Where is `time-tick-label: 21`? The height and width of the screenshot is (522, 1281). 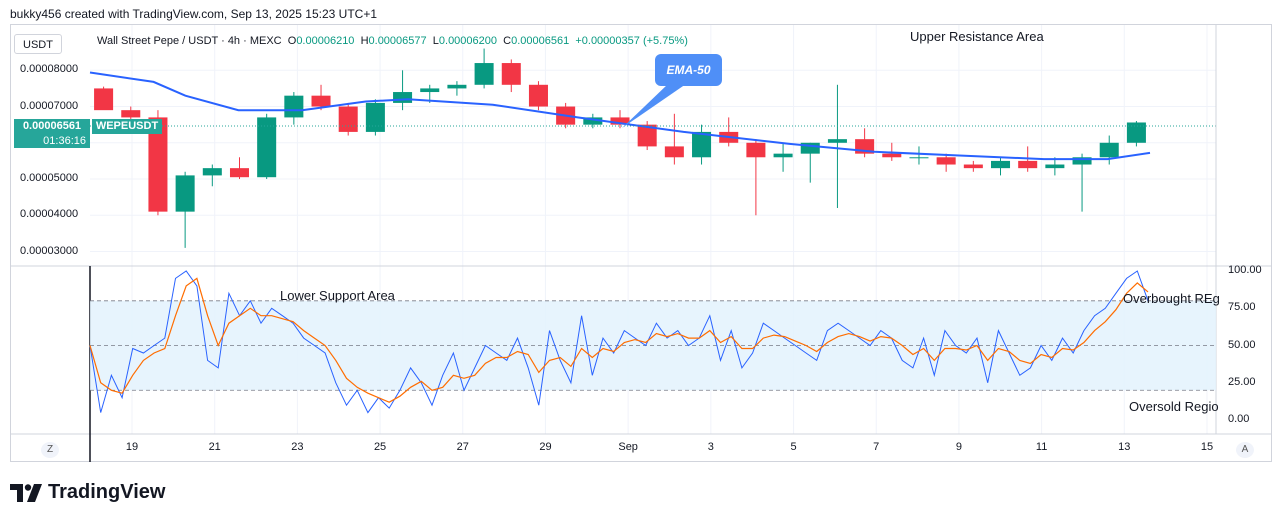
time-tick-label: 21 is located at coordinates (214, 447).